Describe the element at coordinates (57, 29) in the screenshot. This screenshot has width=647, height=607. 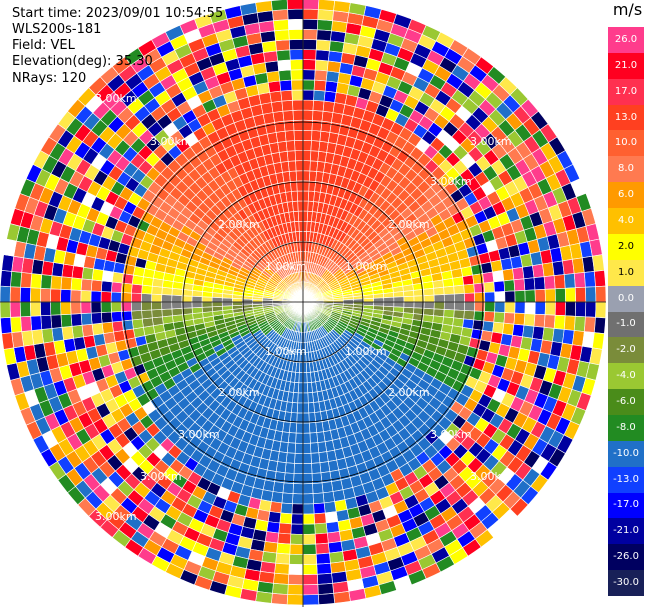
I see `site-label: WLS200s-181` at that location.